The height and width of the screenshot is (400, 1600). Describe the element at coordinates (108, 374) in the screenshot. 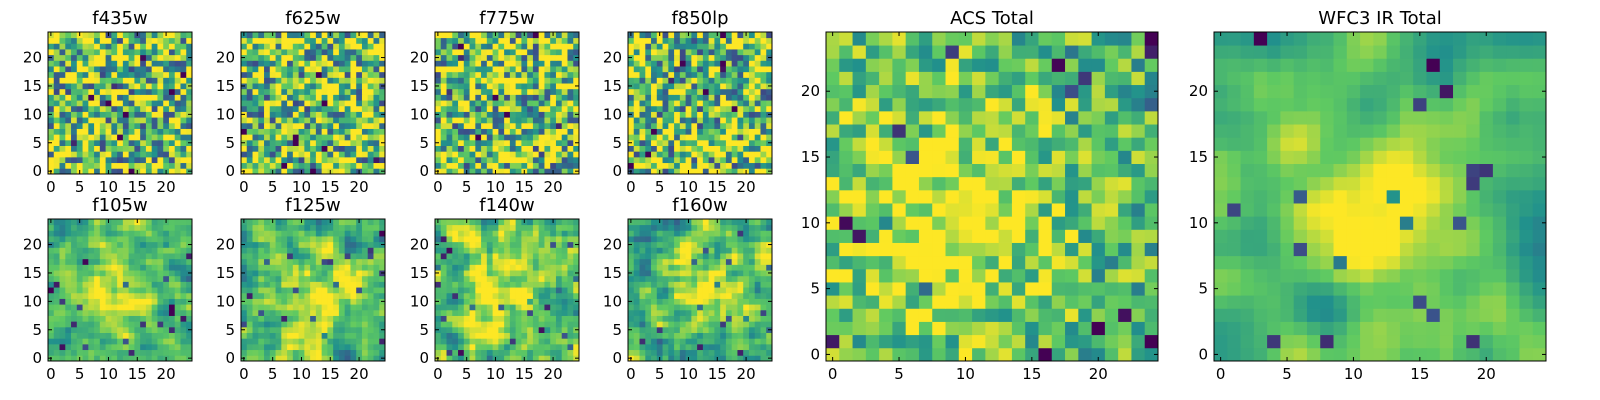

I see `x-tick-label: 10` at that location.